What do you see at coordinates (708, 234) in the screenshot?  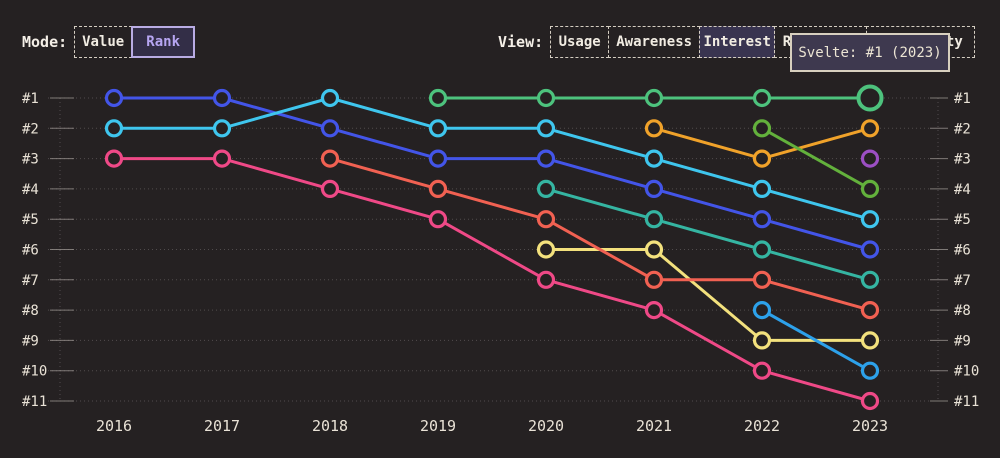 I see `series-line-teal` at bounding box center [708, 234].